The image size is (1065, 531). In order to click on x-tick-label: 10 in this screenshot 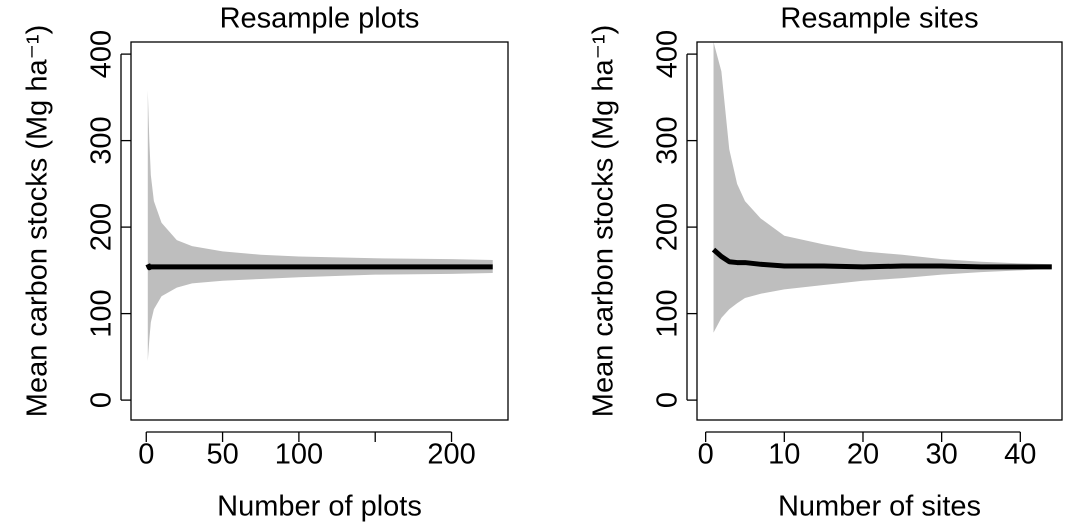, I will do `click(784, 455)`.